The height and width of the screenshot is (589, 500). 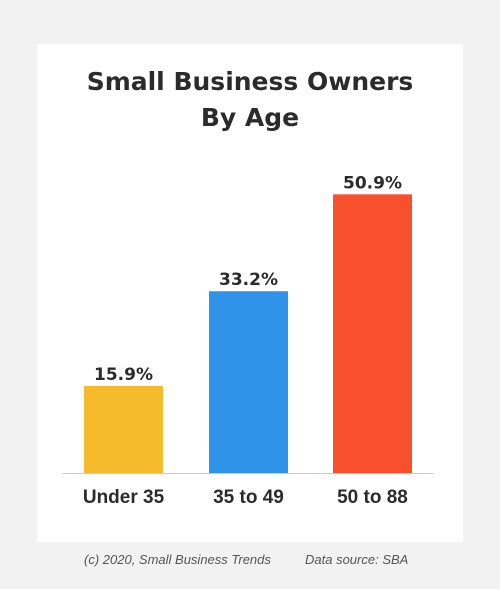 What do you see at coordinates (248, 280) in the screenshot?
I see `data-label-1: 33.2%` at bounding box center [248, 280].